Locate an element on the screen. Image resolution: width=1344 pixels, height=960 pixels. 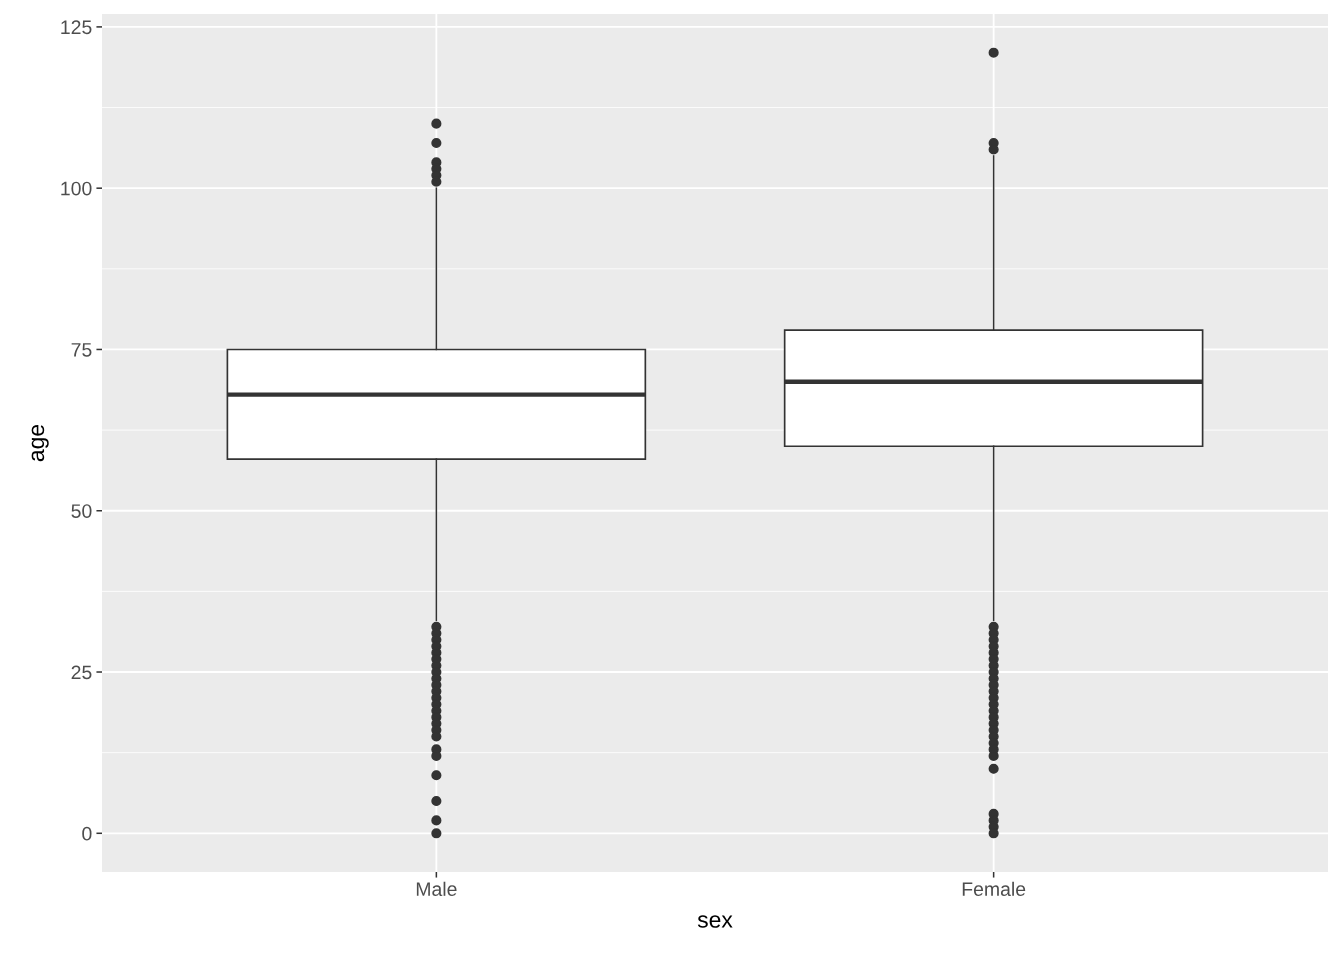
y-axis-title: age is located at coordinates (40, 443).